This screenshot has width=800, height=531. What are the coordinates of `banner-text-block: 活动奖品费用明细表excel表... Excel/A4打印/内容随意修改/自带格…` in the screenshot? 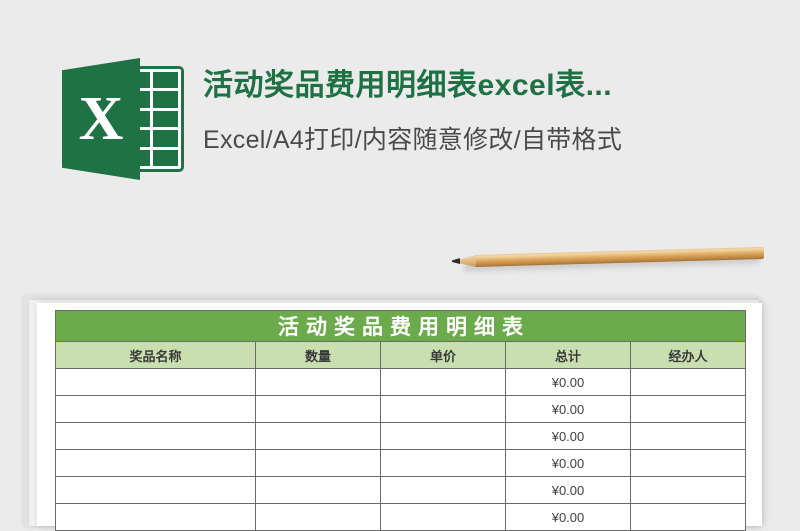 It's located at (493, 111).